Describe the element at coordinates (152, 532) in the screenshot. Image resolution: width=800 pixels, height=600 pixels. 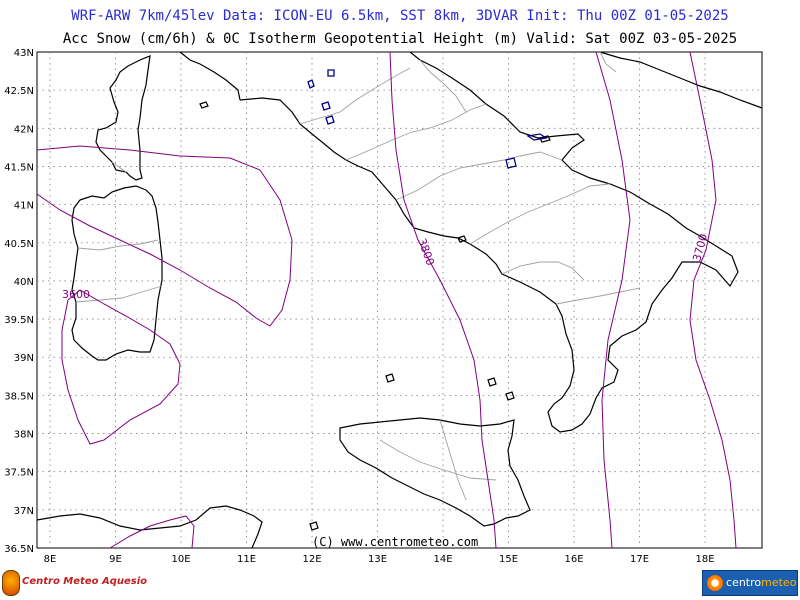
I see `isotherm-contour-south` at that location.